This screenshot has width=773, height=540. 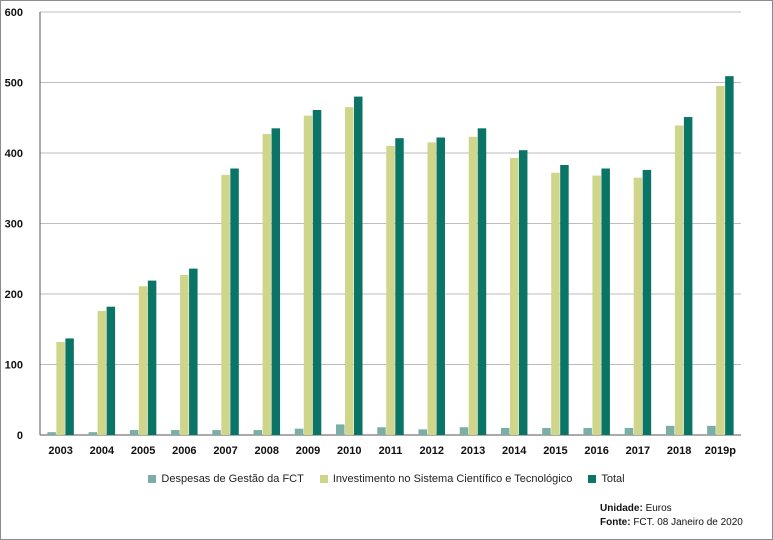 I want to click on legend-item-despesas: Despesas de Gestão da FCT, so click(x=226, y=479).